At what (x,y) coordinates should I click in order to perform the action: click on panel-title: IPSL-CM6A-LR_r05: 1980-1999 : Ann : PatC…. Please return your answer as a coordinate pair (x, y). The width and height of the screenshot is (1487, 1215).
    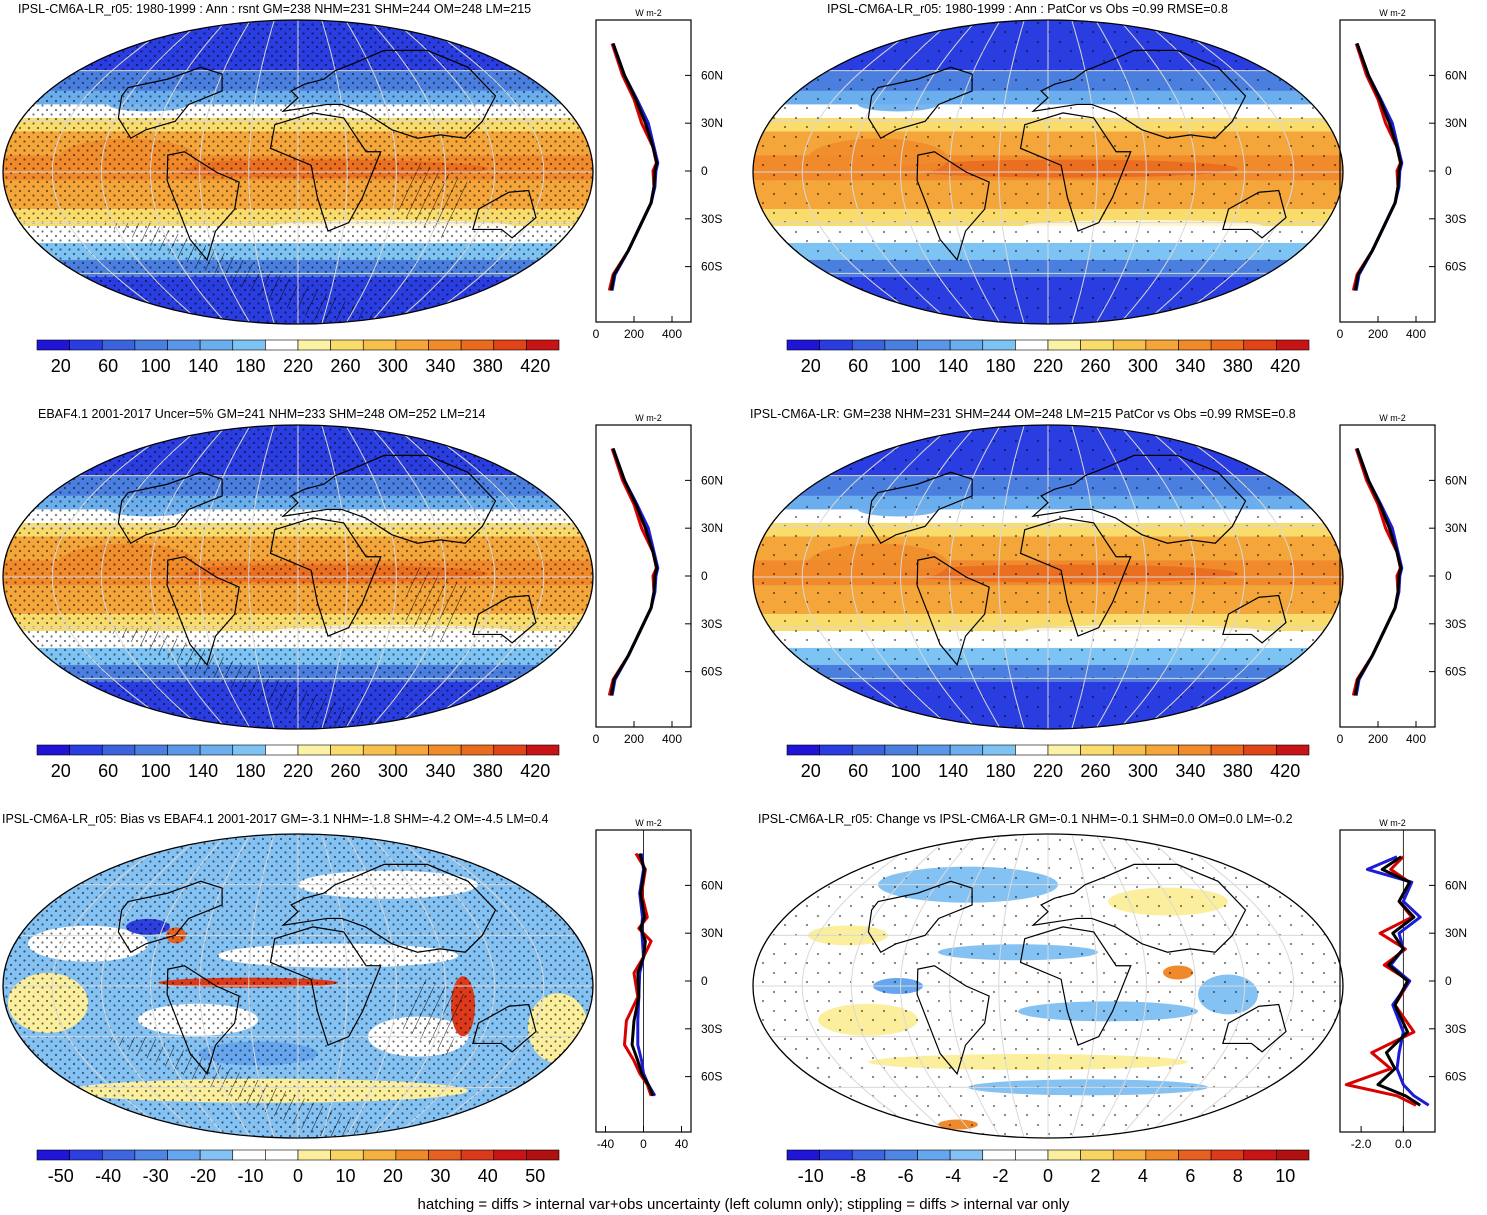
    Looking at the image, I should click on (1027, 9).